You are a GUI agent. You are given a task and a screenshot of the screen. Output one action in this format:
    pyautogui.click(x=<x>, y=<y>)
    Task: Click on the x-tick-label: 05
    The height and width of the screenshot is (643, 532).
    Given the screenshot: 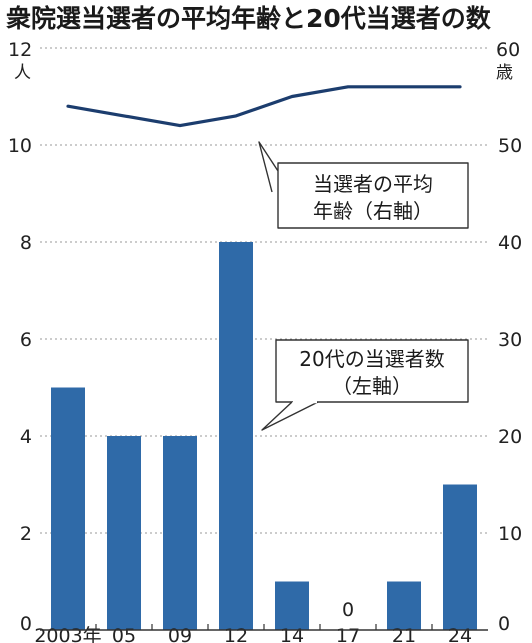 What is the action you would take?
    pyautogui.click(x=124, y=634)
    